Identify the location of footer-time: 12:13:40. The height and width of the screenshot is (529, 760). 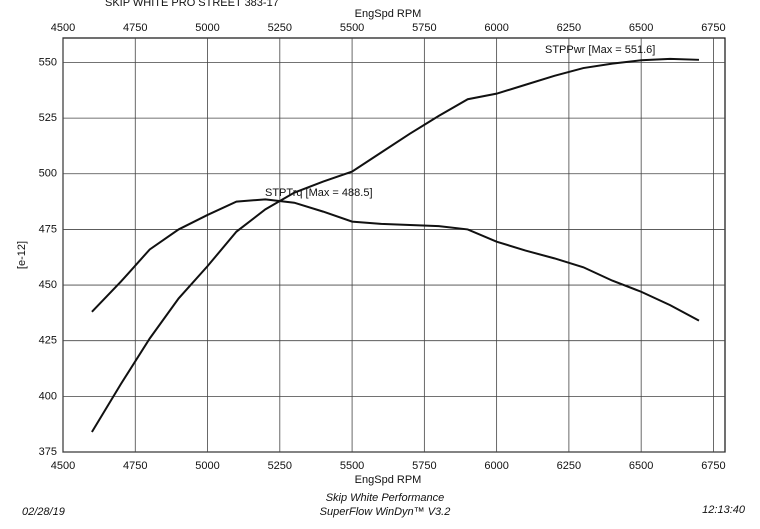
(724, 510).